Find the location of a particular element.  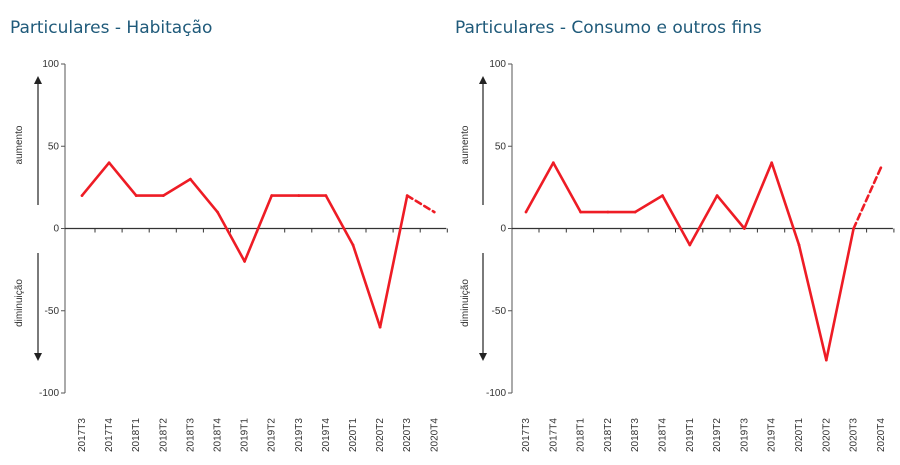

chart-title-habitacao: Particulares - Habitação is located at coordinates (111, 28).